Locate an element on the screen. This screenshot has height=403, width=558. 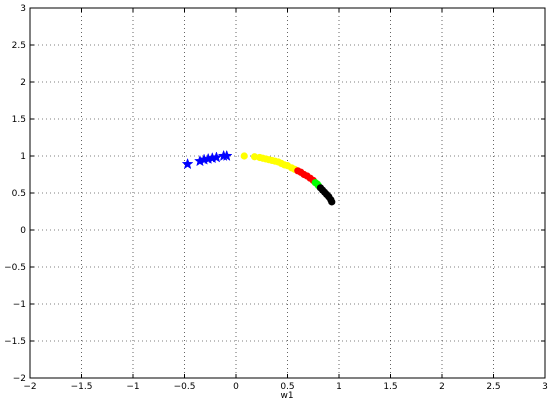
y-tick-label: 1.5 is located at coordinates (19, 120).